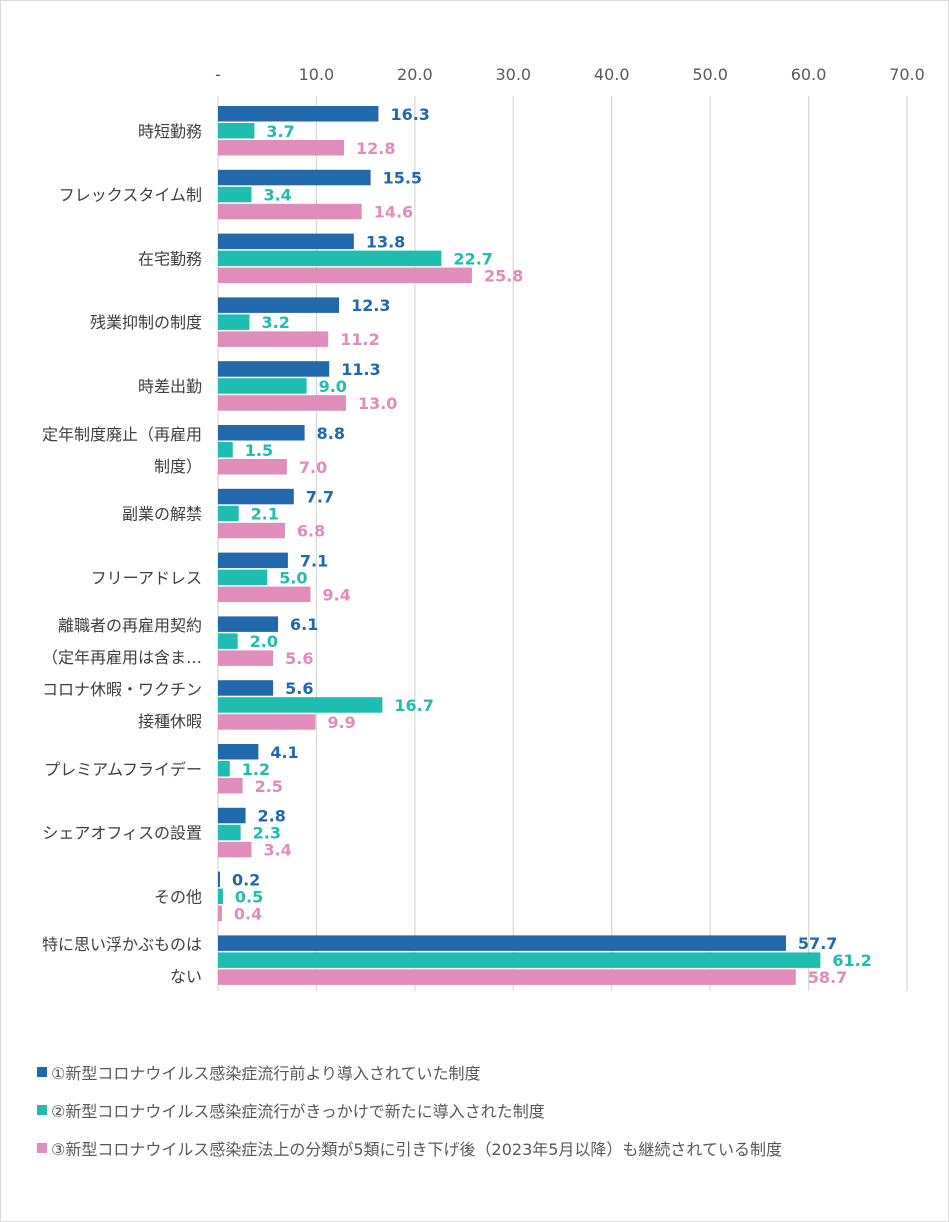 This screenshot has width=949, height=1222. I want to click on x-tick-label-5: 50.0, so click(710, 74).